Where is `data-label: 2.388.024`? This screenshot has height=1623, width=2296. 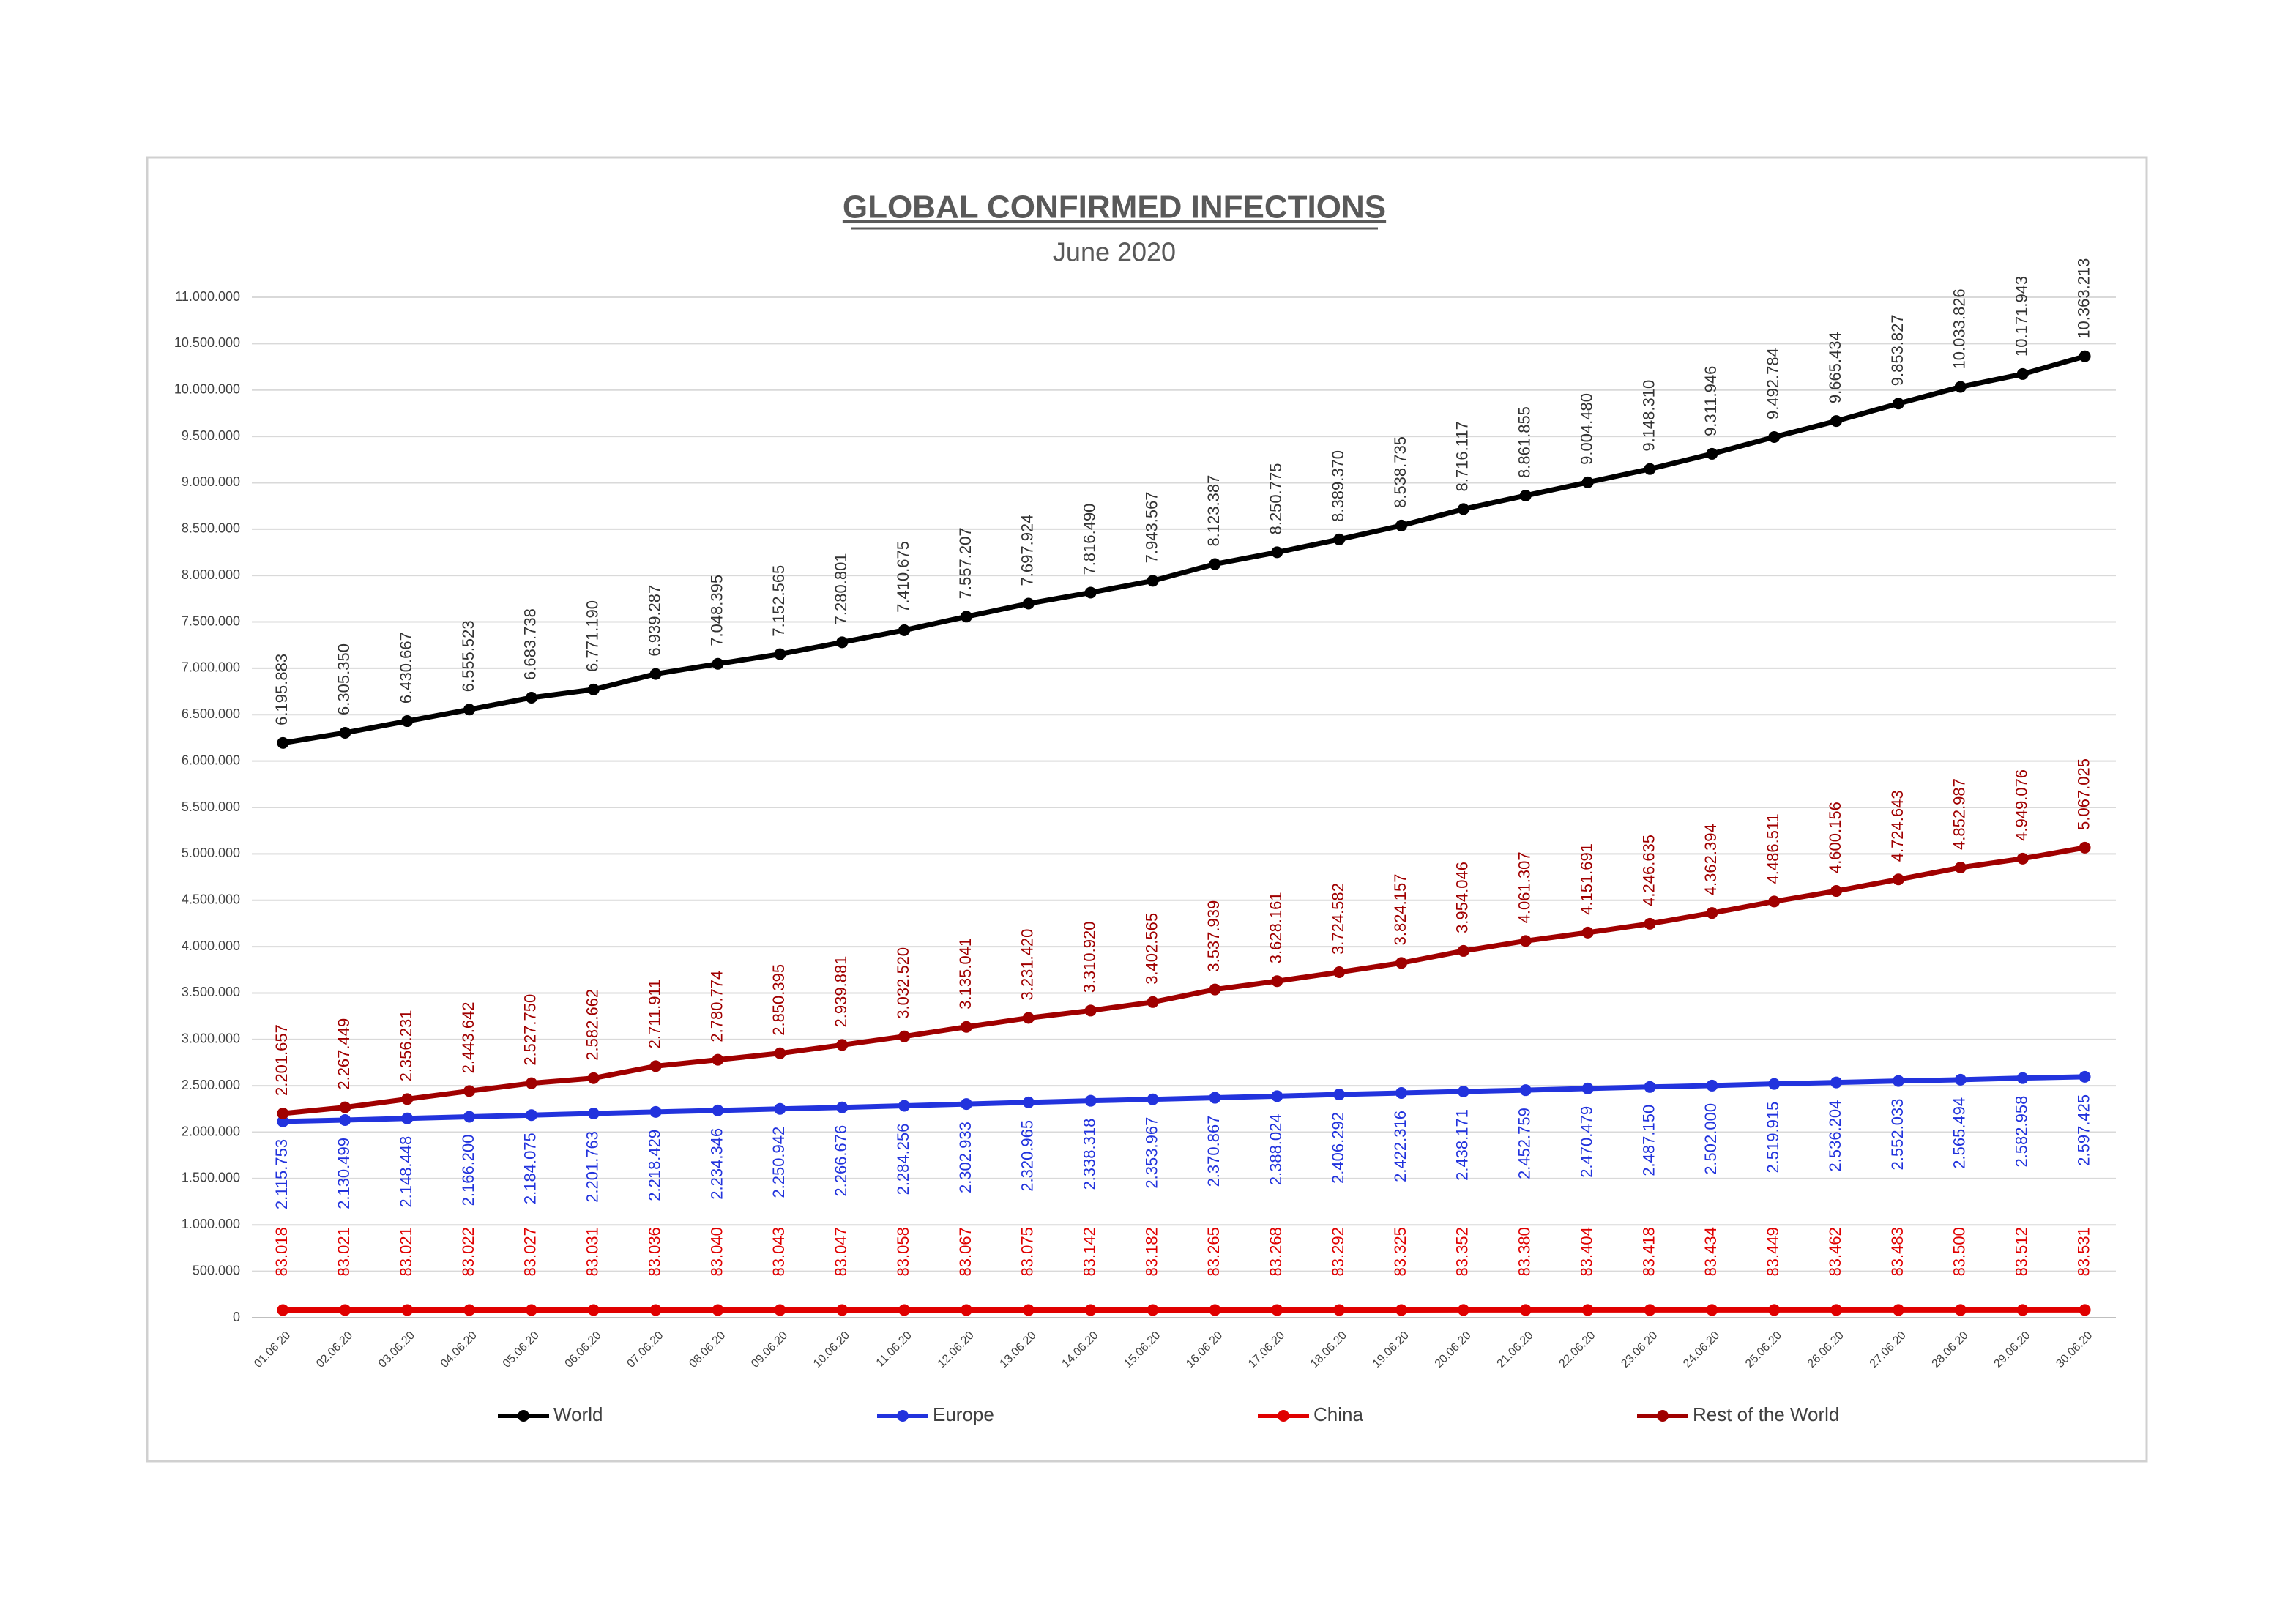
data-label: 2.388.024 is located at coordinates (1276, 1149).